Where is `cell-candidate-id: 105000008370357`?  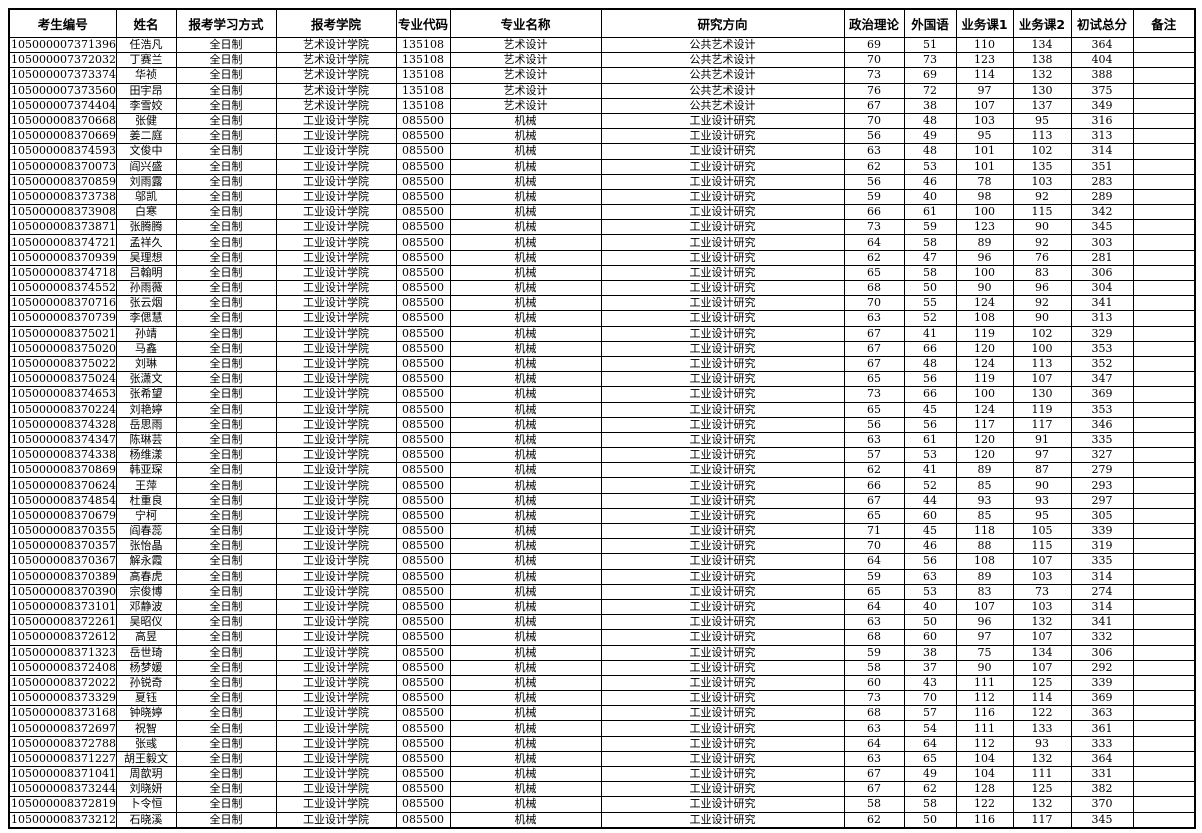
cell-candidate-id: 105000008370357 is located at coordinates (62, 546).